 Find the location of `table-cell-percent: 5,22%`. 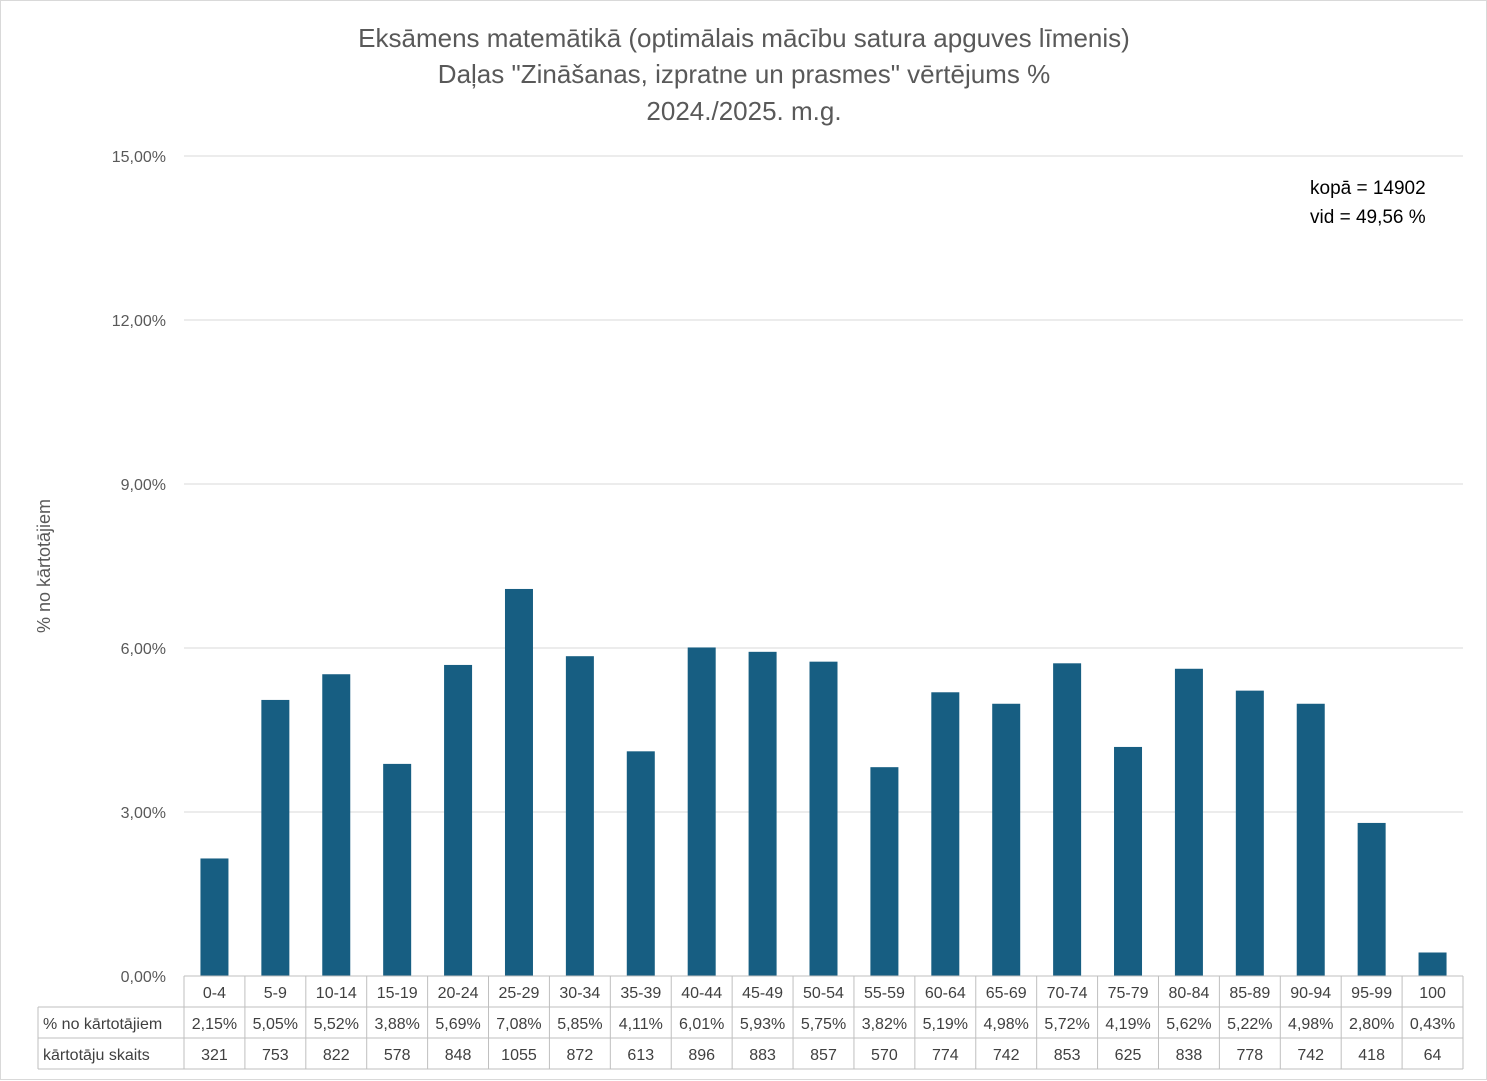

table-cell-percent: 5,22% is located at coordinates (1249, 1024).